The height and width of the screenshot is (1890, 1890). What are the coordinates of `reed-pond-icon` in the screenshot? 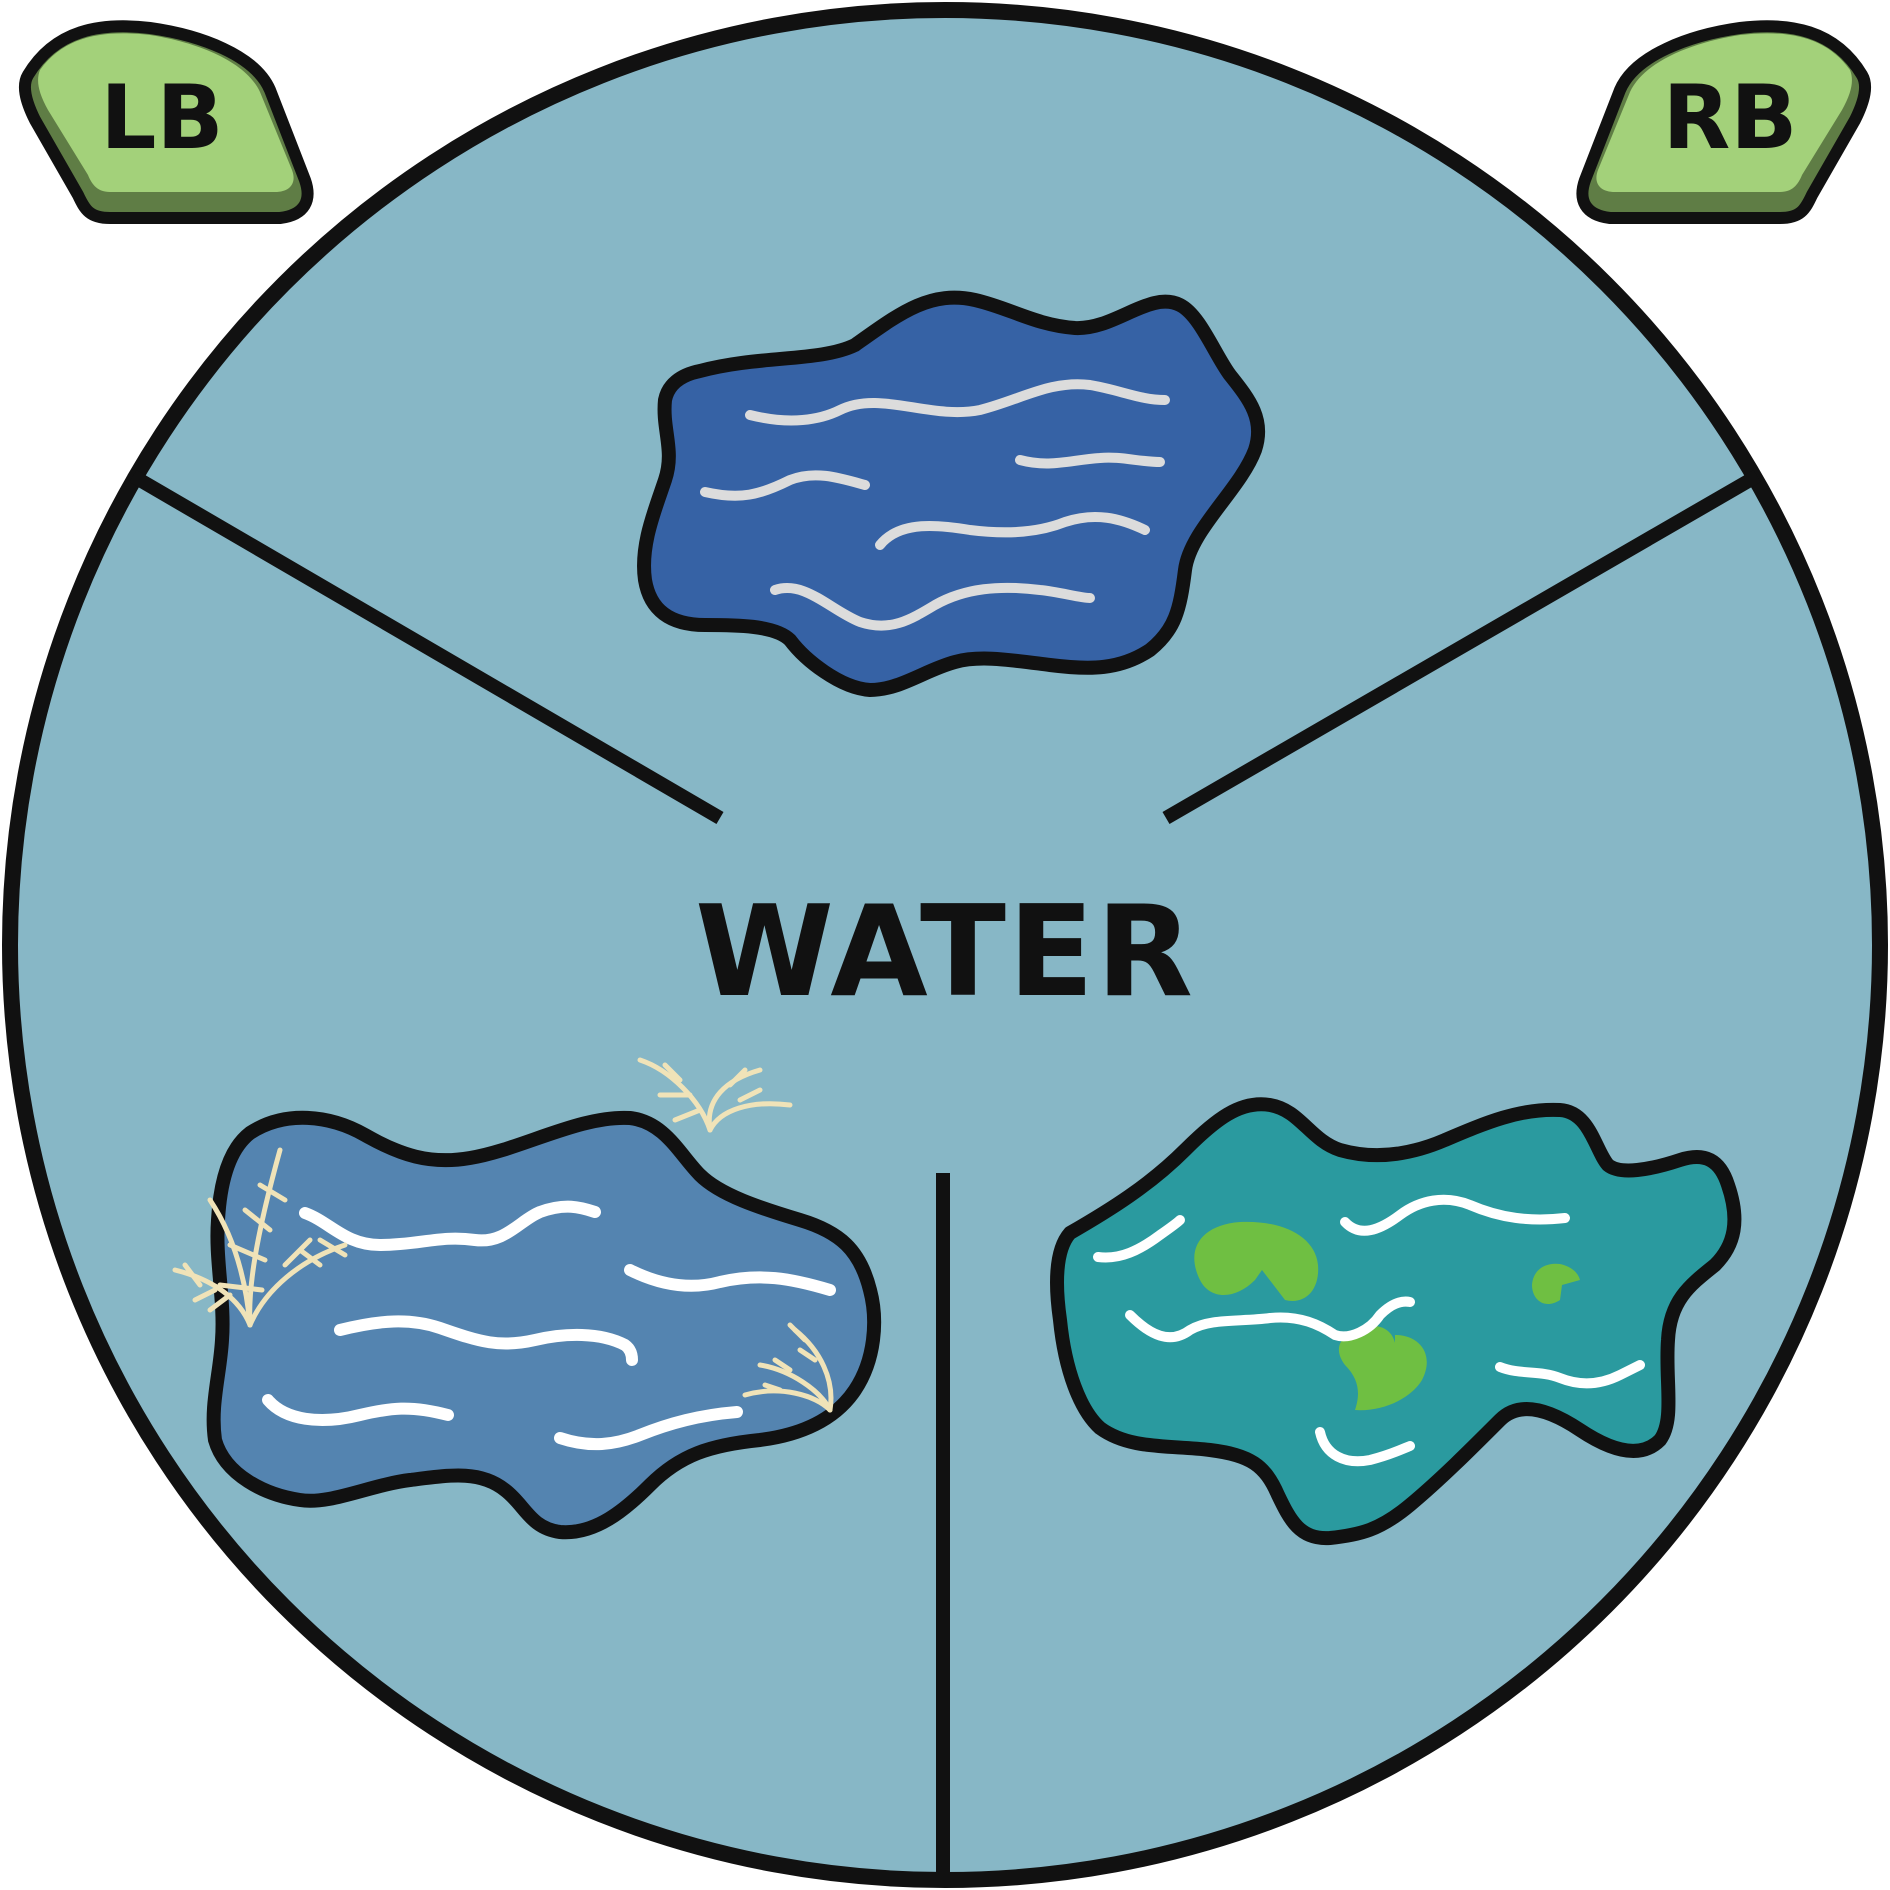 It's located at (527, 1298).